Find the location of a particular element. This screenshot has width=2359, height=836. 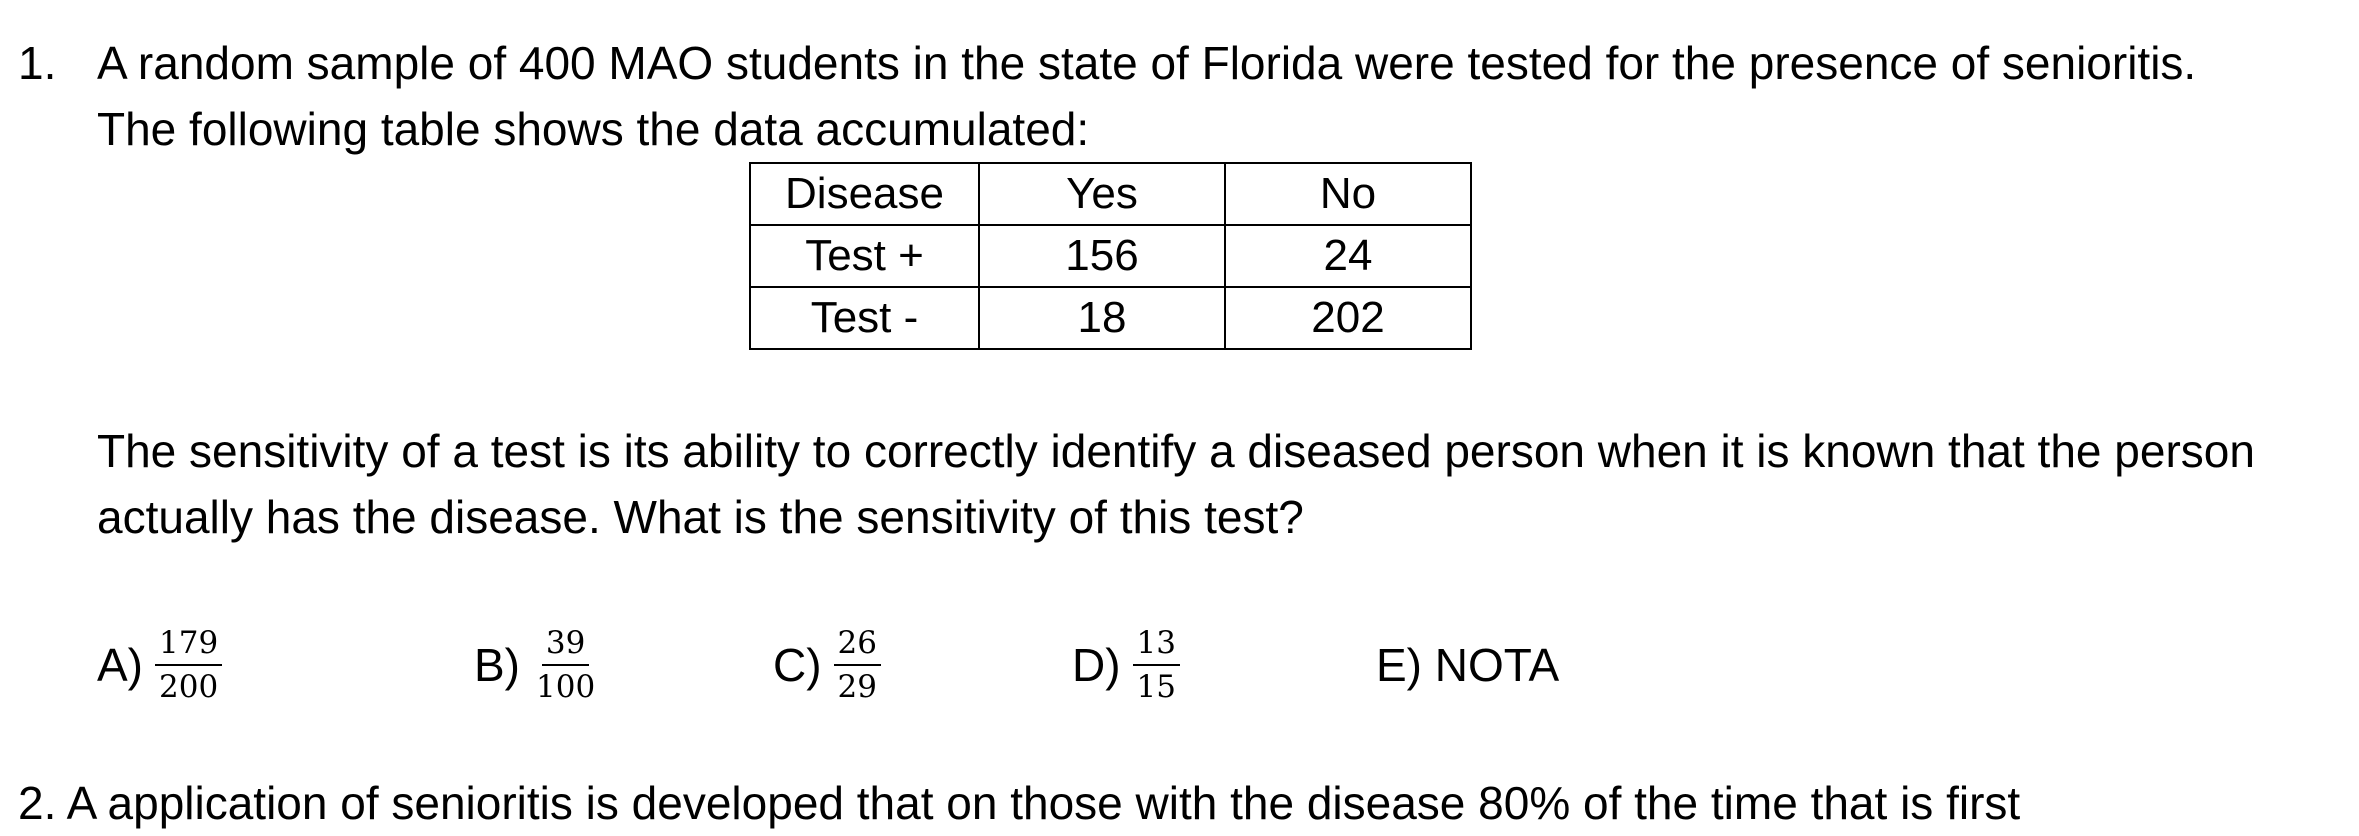

choice-b: B) 39 100 is located at coordinates (536, 665).